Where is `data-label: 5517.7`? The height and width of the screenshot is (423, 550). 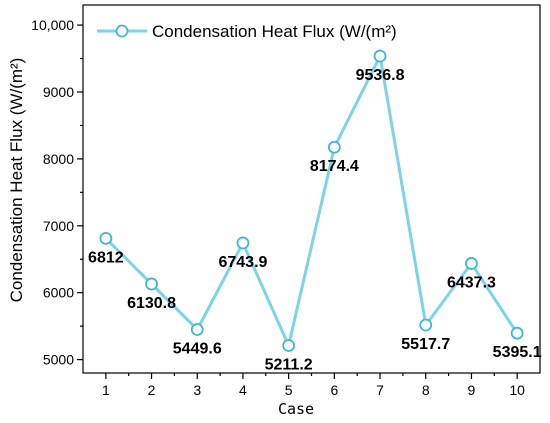
data-label: 5517.7 is located at coordinates (425, 344).